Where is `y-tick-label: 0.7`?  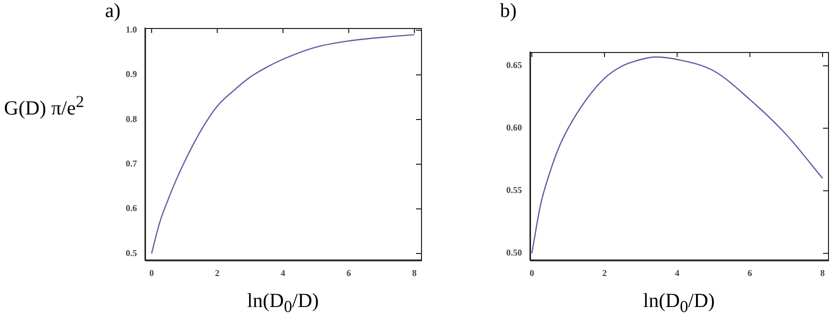
y-tick-label: 0.7 is located at coordinates (132, 163).